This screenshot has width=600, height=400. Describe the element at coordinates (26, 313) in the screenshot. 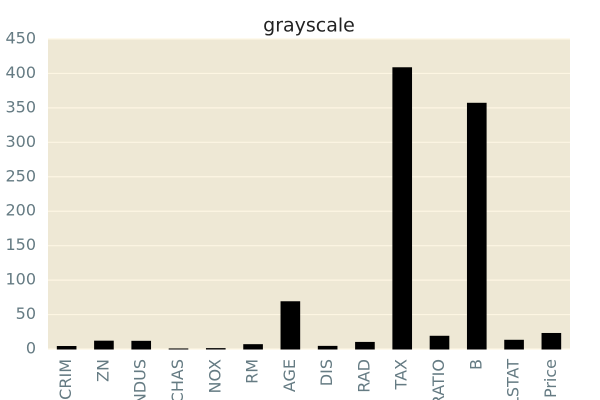

I see `y-tick-label: 50` at that location.